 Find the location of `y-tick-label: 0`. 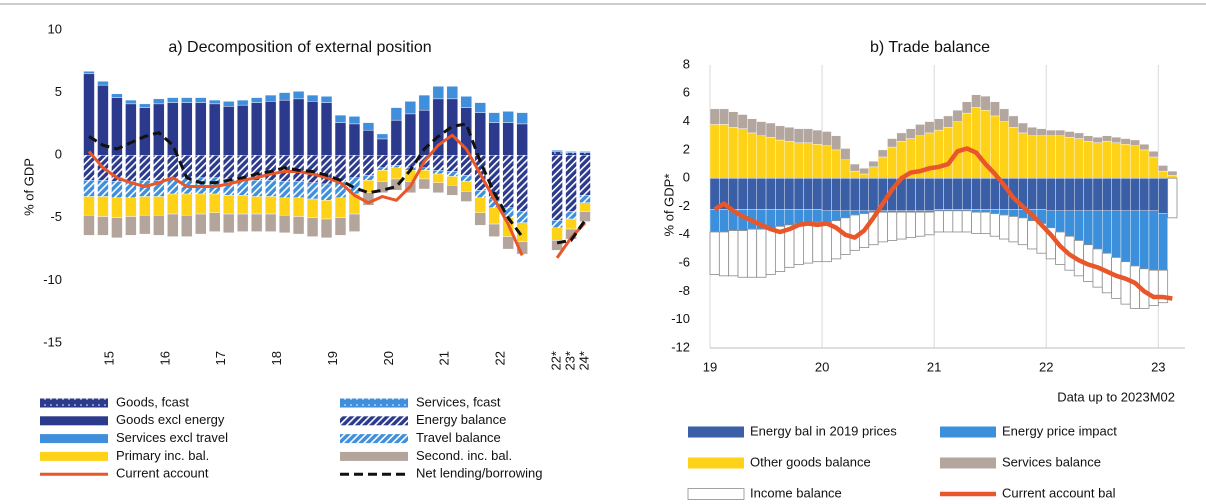

y-tick-label: 0 is located at coordinates (686, 177).